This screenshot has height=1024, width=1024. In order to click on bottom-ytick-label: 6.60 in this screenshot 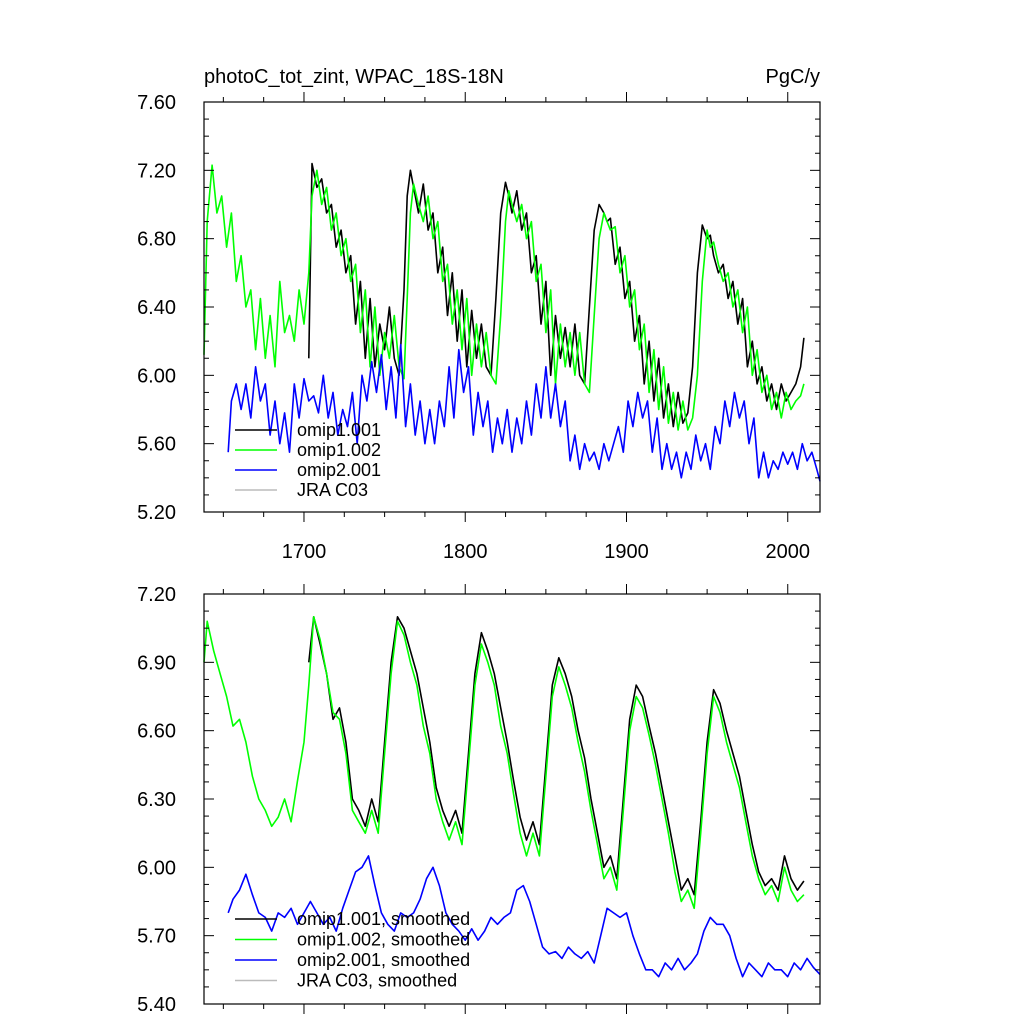, I will do `click(156, 732)`.